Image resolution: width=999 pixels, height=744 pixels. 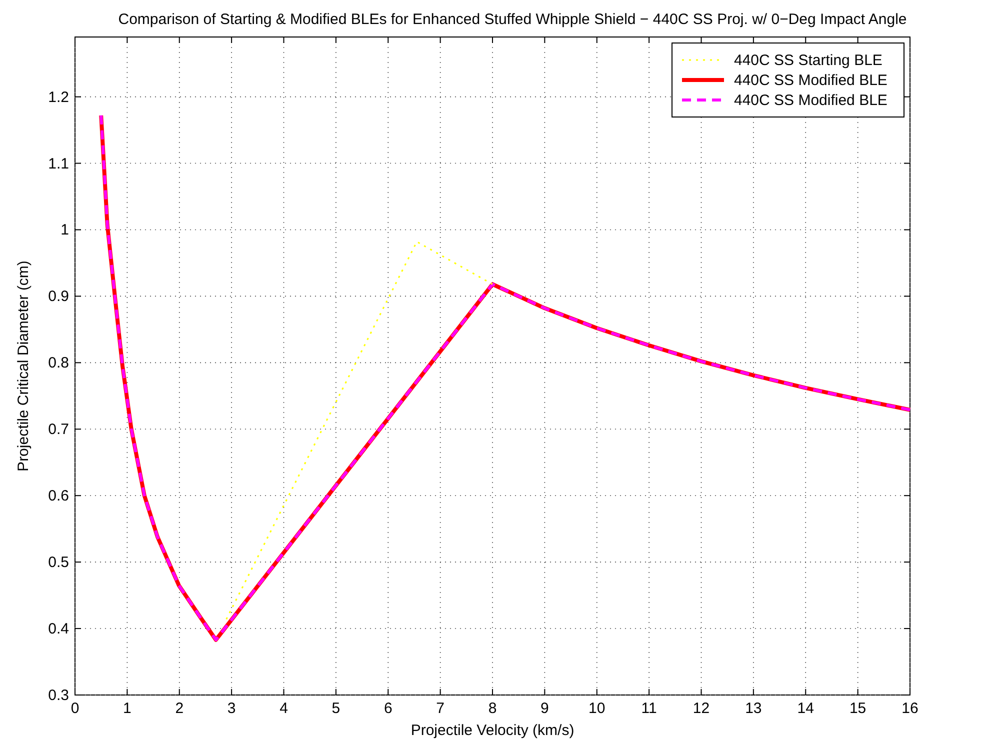 I want to click on x-tick-label: 5, so click(x=336, y=708).